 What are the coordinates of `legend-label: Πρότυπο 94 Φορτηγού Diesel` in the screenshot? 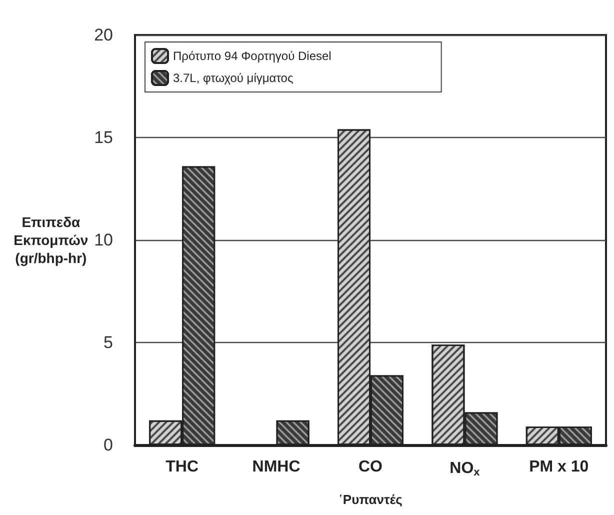 It's located at (252, 56).